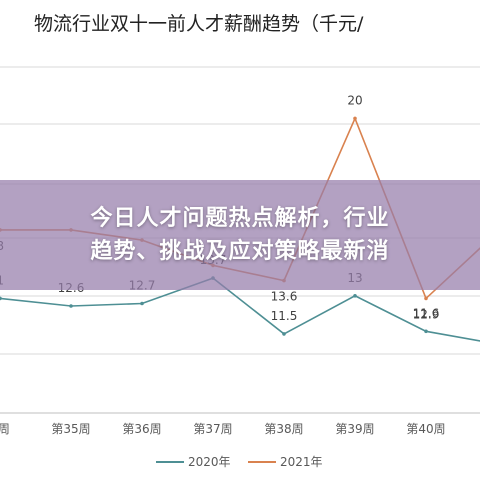 The width and height of the screenshot is (480, 480). Describe the element at coordinates (239, 462) in the screenshot. I see `legend: 2020年 2021年` at that location.